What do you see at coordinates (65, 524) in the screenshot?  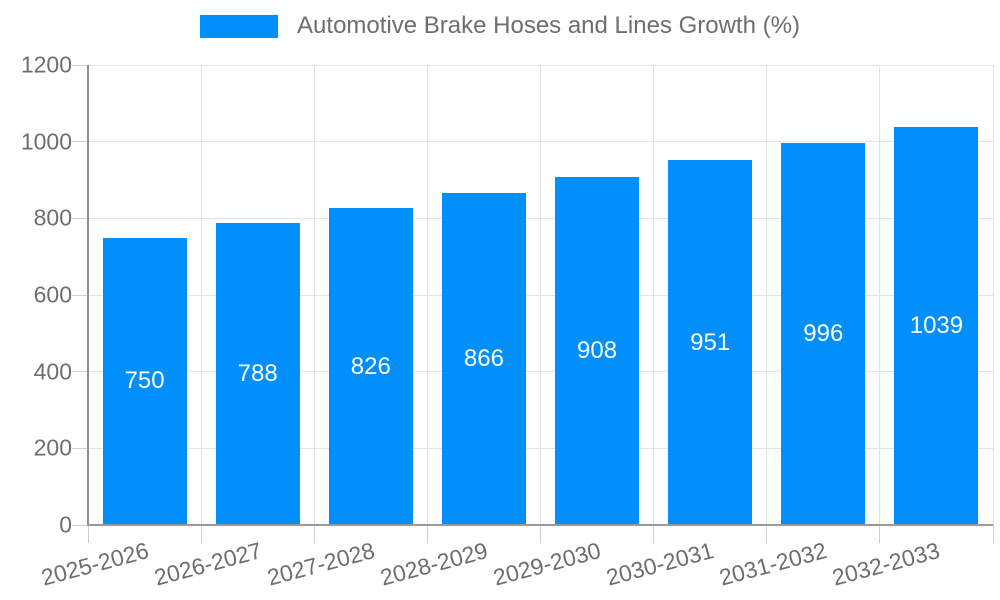 I see `y-tick-label: 0` at bounding box center [65, 524].